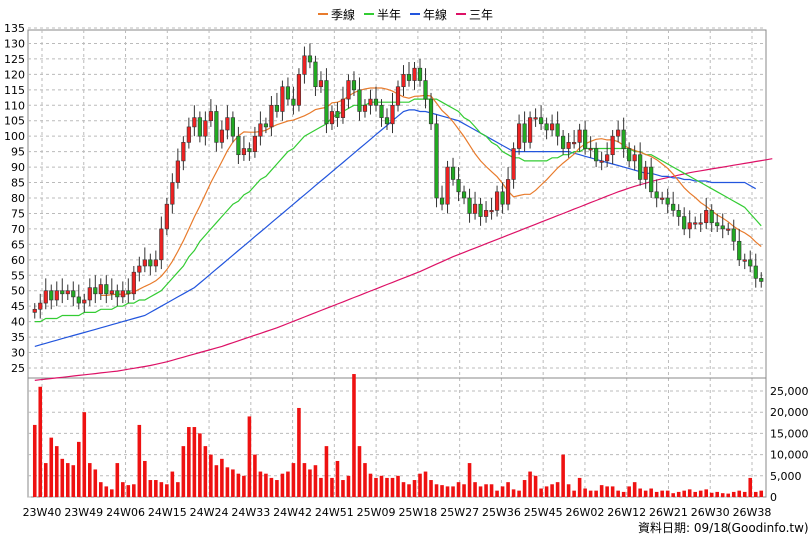 The width and height of the screenshot is (808, 540). Describe the element at coordinates (18, 275) in the screenshot. I see `price-tick-label: 55` at that location.